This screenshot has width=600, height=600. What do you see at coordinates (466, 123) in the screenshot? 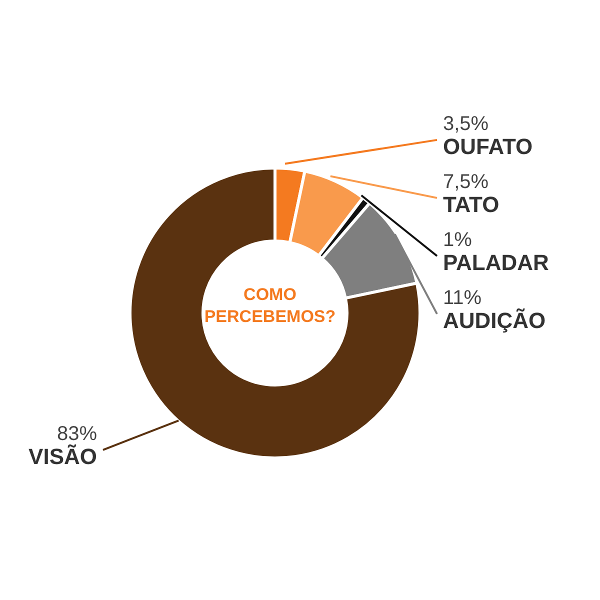
I see `data-label: 3,5%` at bounding box center [466, 123].